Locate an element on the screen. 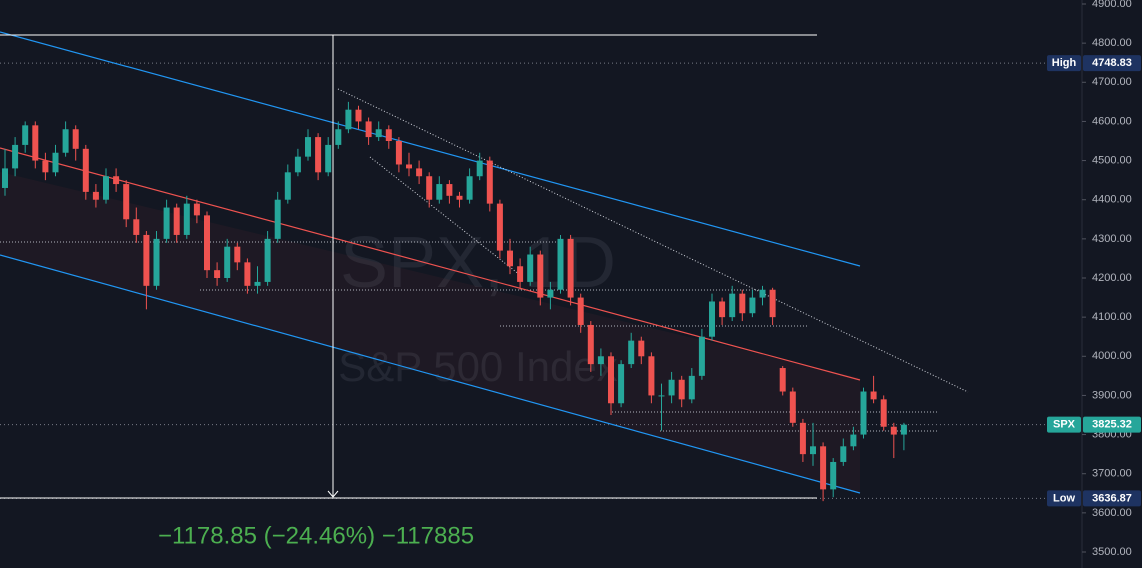  y-tick-label: 3700.00 is located at coordinates (1112, 474).